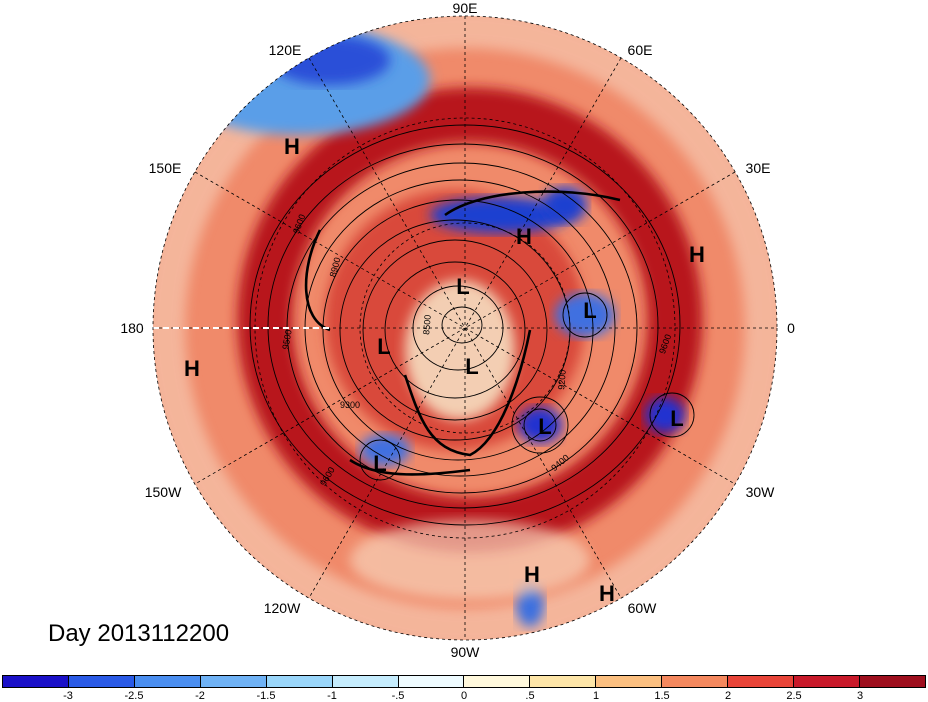 The height and width of the screenshot is (702, 928). Describe the element at coordinates (791, 328) in the screenshot. I see `lon-label-0: 0` at that location.